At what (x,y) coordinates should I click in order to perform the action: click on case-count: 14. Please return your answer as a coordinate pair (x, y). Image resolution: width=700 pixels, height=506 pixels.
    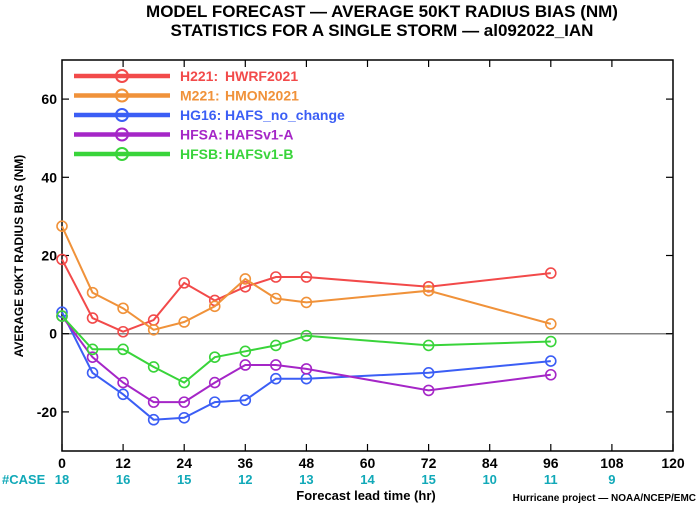
    Looking at the image, I should click on (367, 479).